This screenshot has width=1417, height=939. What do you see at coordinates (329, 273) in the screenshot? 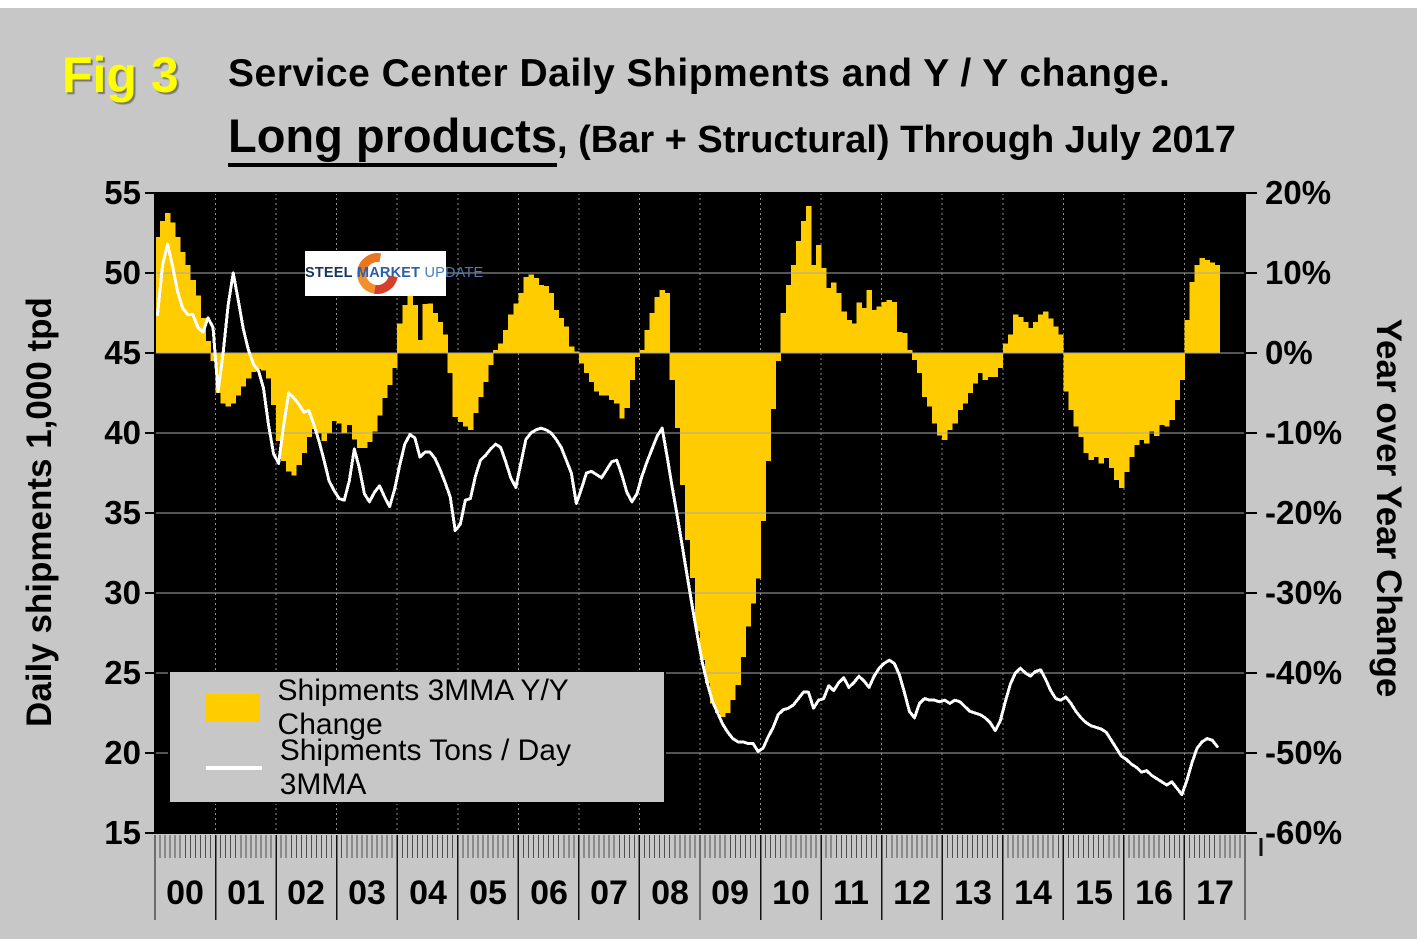
I see `logo-word-steel: STEEL` at bounding box center [329, 273].